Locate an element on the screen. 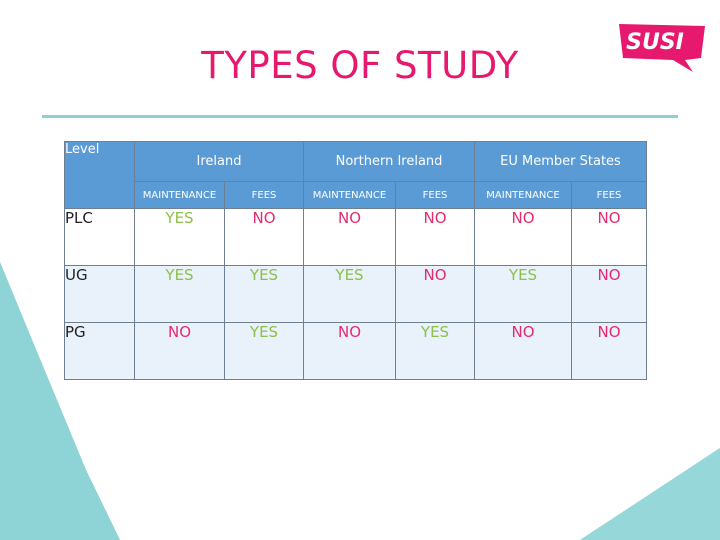  level-header: Level is located at coordinates (99, 175).